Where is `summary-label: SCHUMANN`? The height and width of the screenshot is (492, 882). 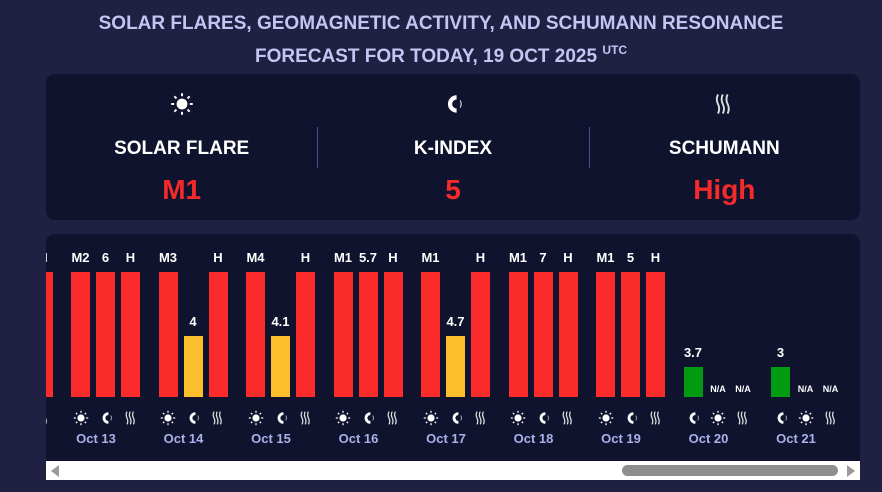
summary-label: SCHUMANN is located at coordinates (724, 148).